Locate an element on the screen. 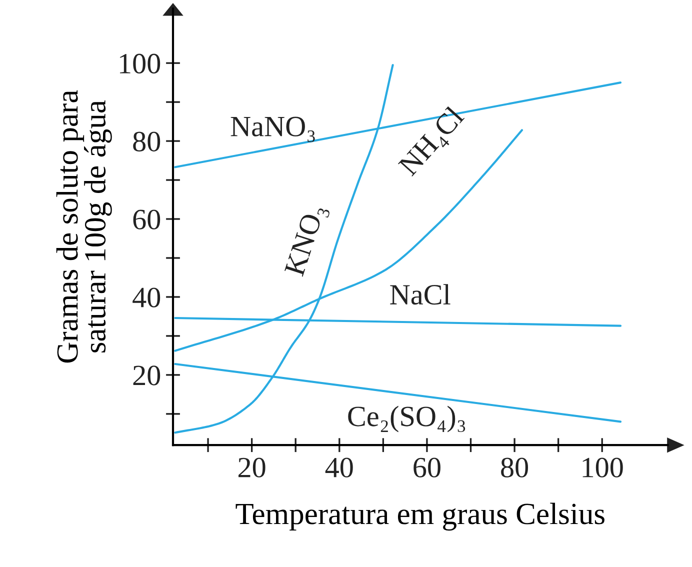  x-tick-label: 20 is located at coordinates (252, 468).